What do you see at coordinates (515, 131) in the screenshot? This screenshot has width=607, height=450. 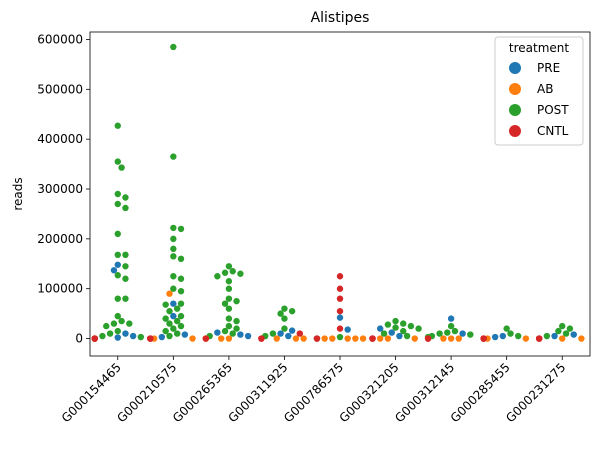 I see `legend-marker-cntl` at bounding box center [515, 131].